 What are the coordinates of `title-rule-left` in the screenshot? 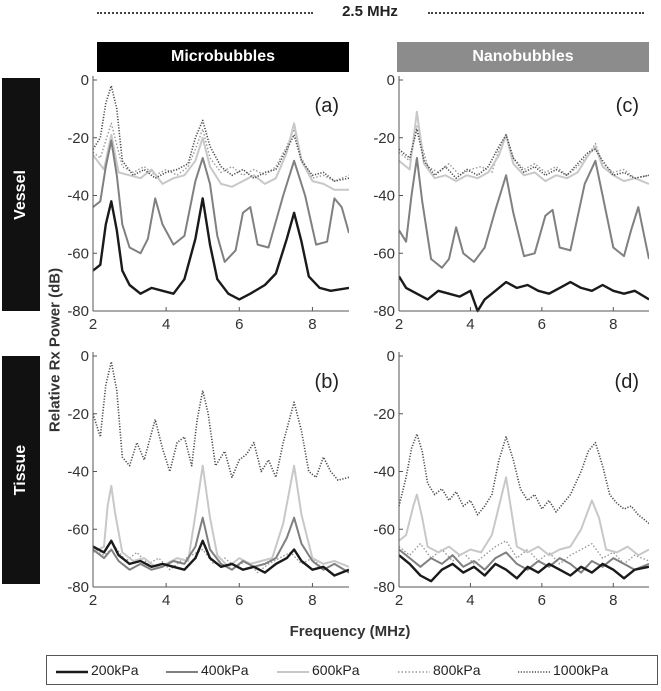 It's located at (205, 13).